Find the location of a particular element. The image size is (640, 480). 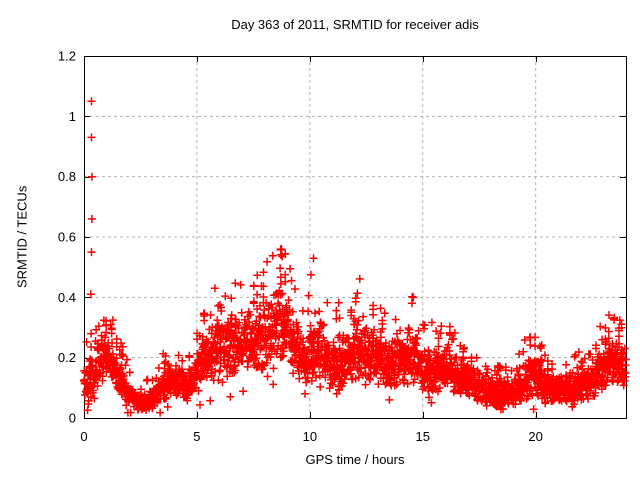

y-tick-label: 0.6 is located at coordinates (67, 237).